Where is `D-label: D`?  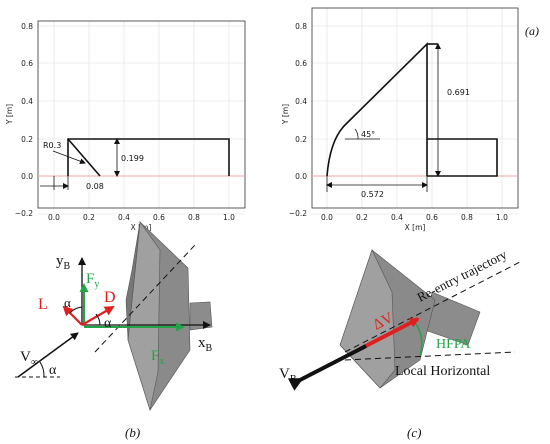
D-label: D is located at coordinates (110, 297).